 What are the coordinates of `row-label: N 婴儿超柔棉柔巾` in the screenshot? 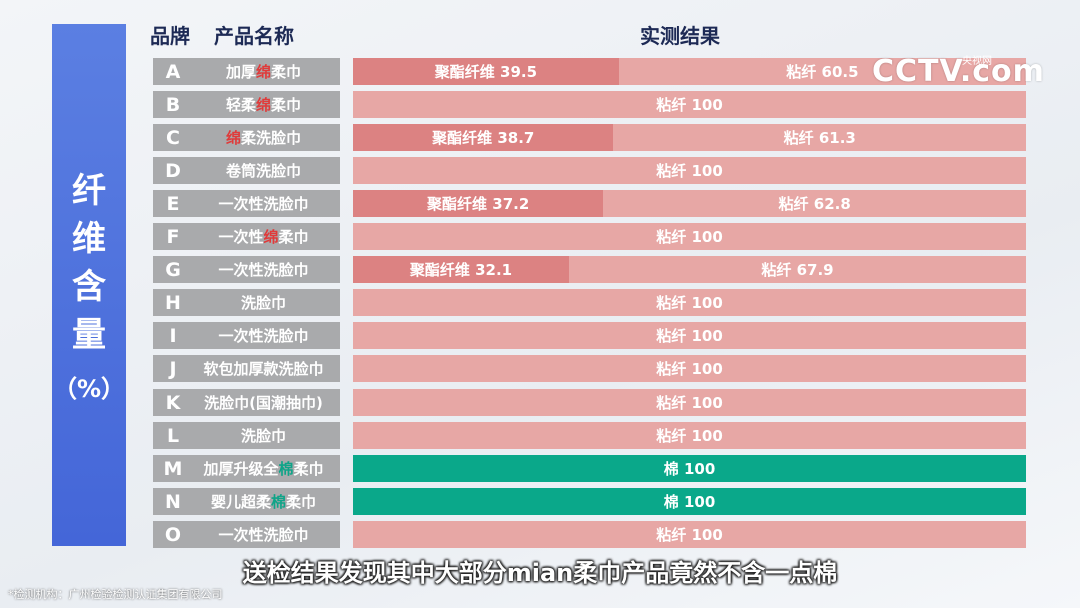 It's located at (246, 501).